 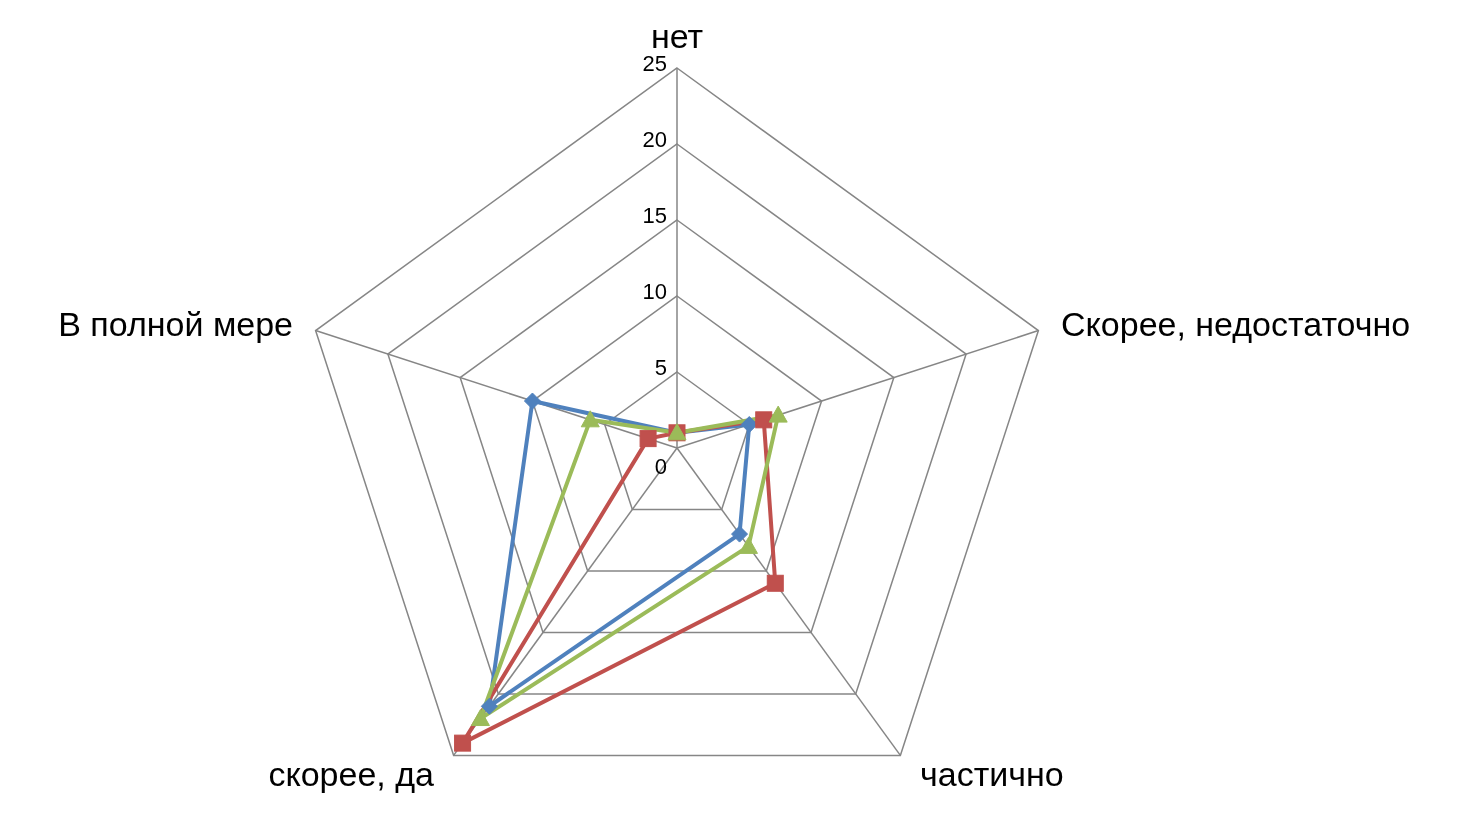 I want to click on y-tick-label: 15, so click(x=654, y=215).